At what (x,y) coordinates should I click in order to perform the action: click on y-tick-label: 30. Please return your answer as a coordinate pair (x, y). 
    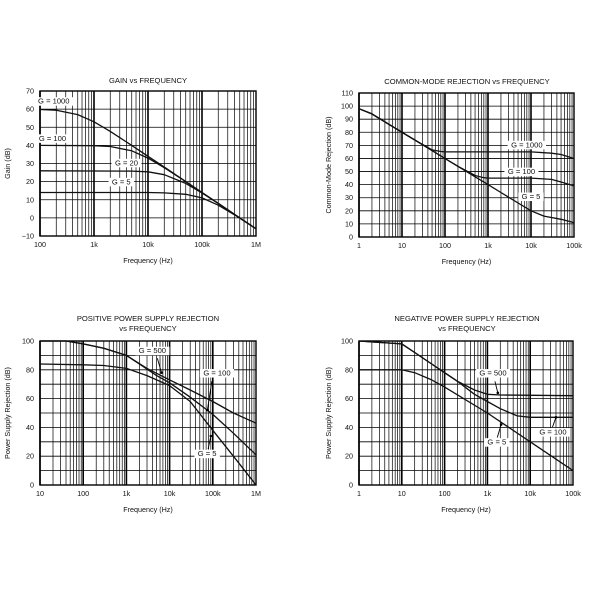
    Looking at the image, I should click on (30, 163).